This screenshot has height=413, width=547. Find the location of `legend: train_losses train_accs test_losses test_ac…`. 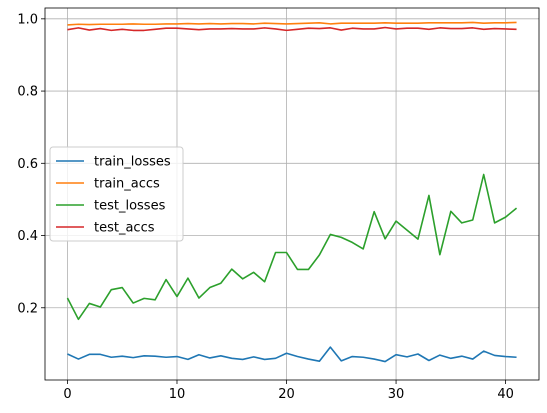

legend: train_losses train_accs test_losses test_ac… is located at coordinates (116, 194).